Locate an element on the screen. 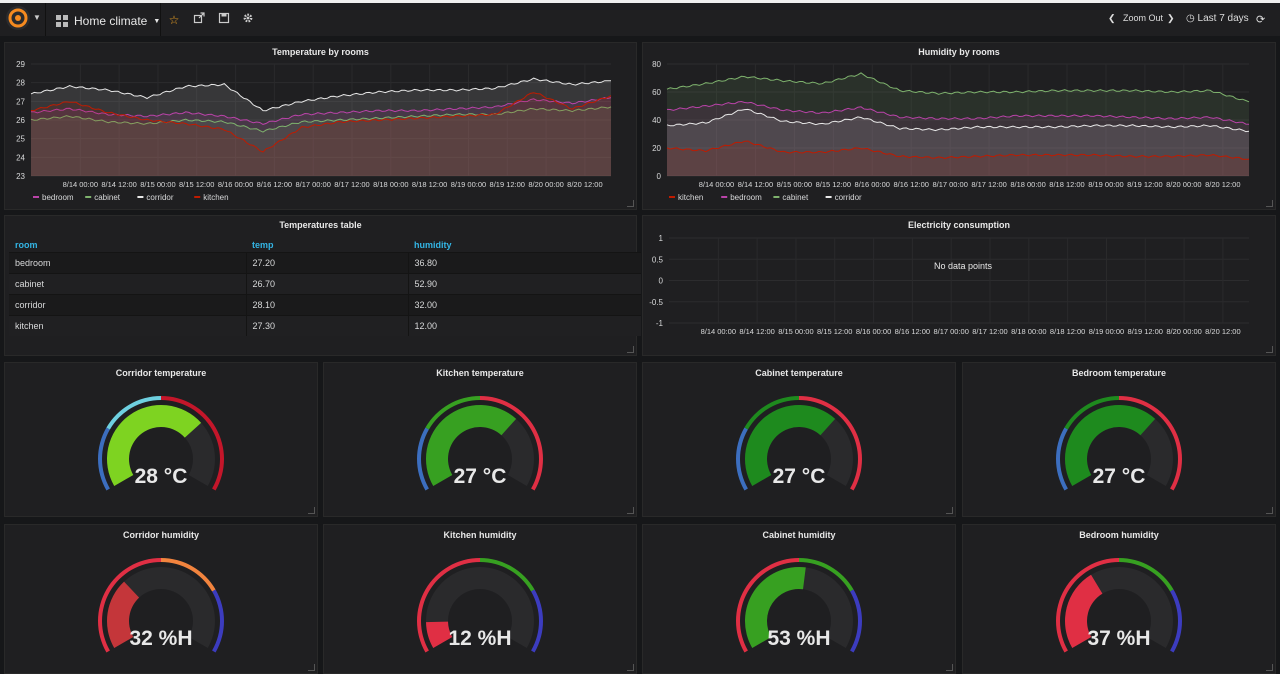 Image resolution: width=1280 pixels, height=674 pixels. save-icon is located at coordinates (224, 20).